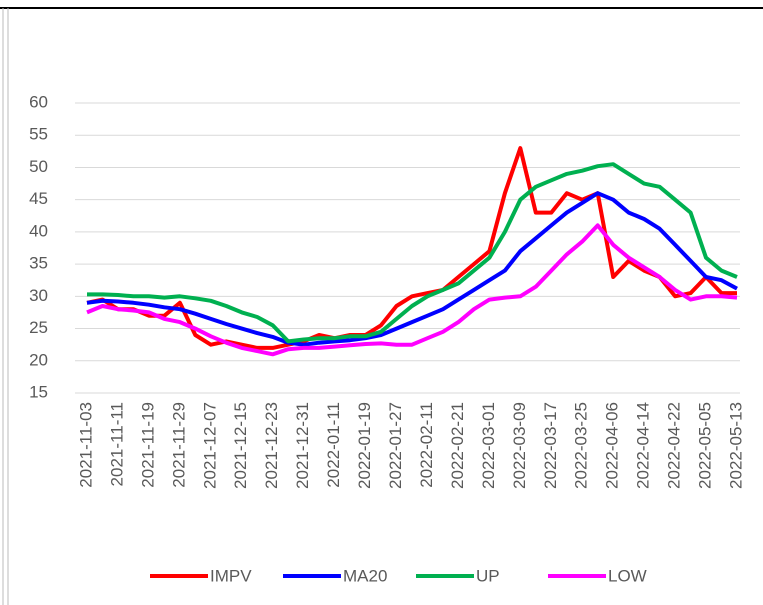 This screenshot has height=605, width=763. Describe the element at coordinates (38, 327) in the screenshot. I see `y-tick-label: 25` at that location.